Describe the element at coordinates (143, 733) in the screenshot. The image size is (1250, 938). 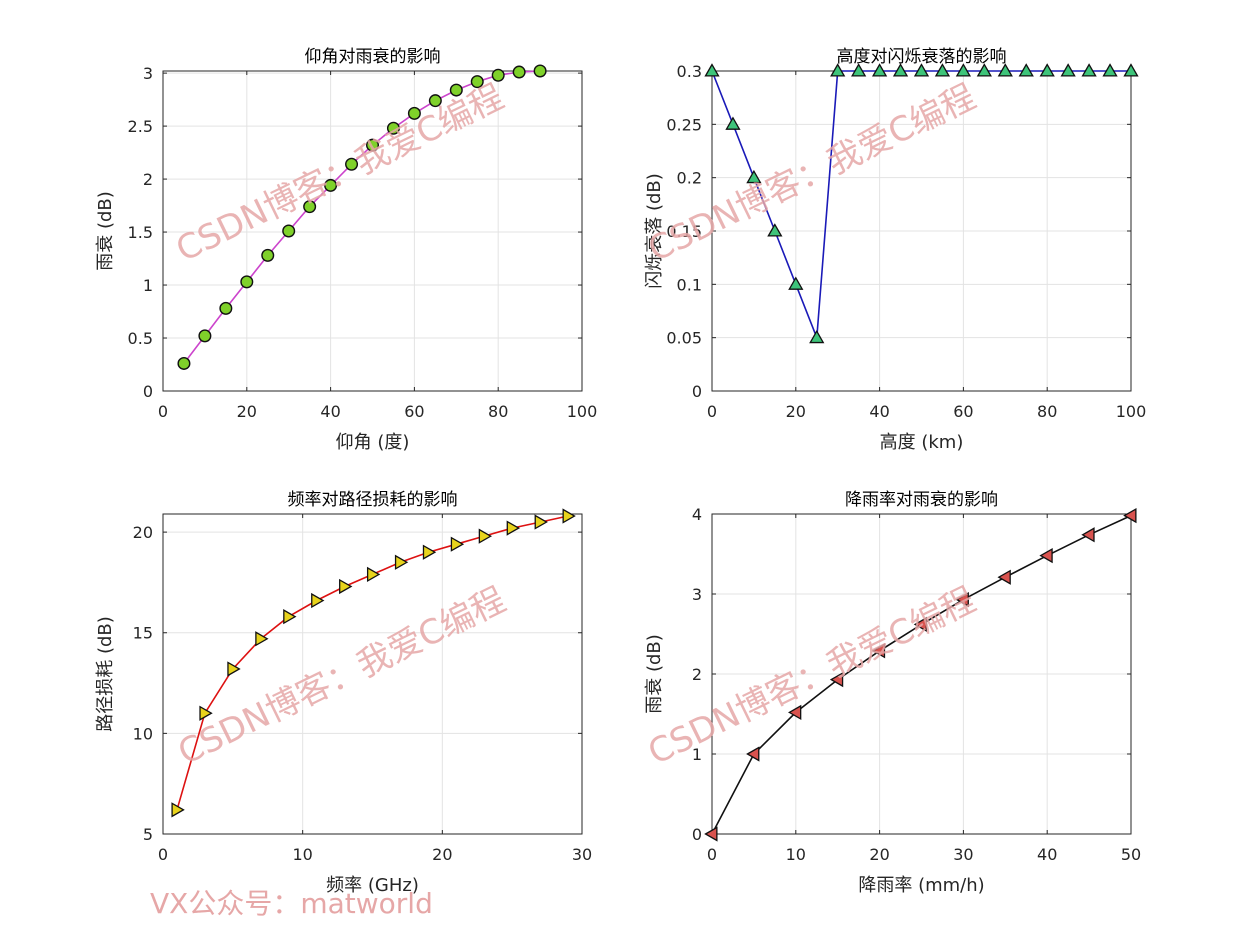
I see `y-tick-label: 10` at that location.